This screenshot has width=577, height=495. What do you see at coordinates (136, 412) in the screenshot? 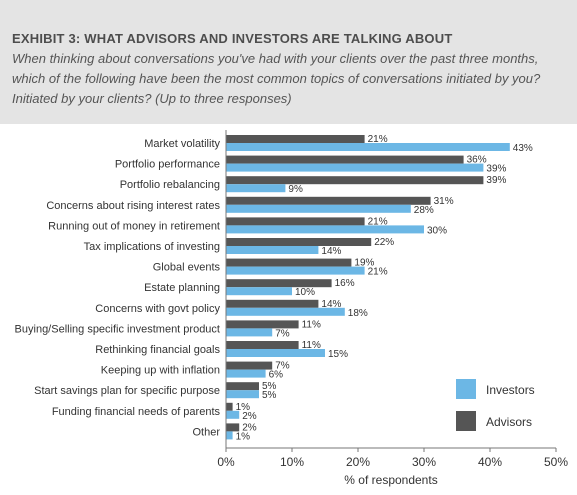
I see `category-label: Funding financial needs of parents` at bounding box center [136, 412].